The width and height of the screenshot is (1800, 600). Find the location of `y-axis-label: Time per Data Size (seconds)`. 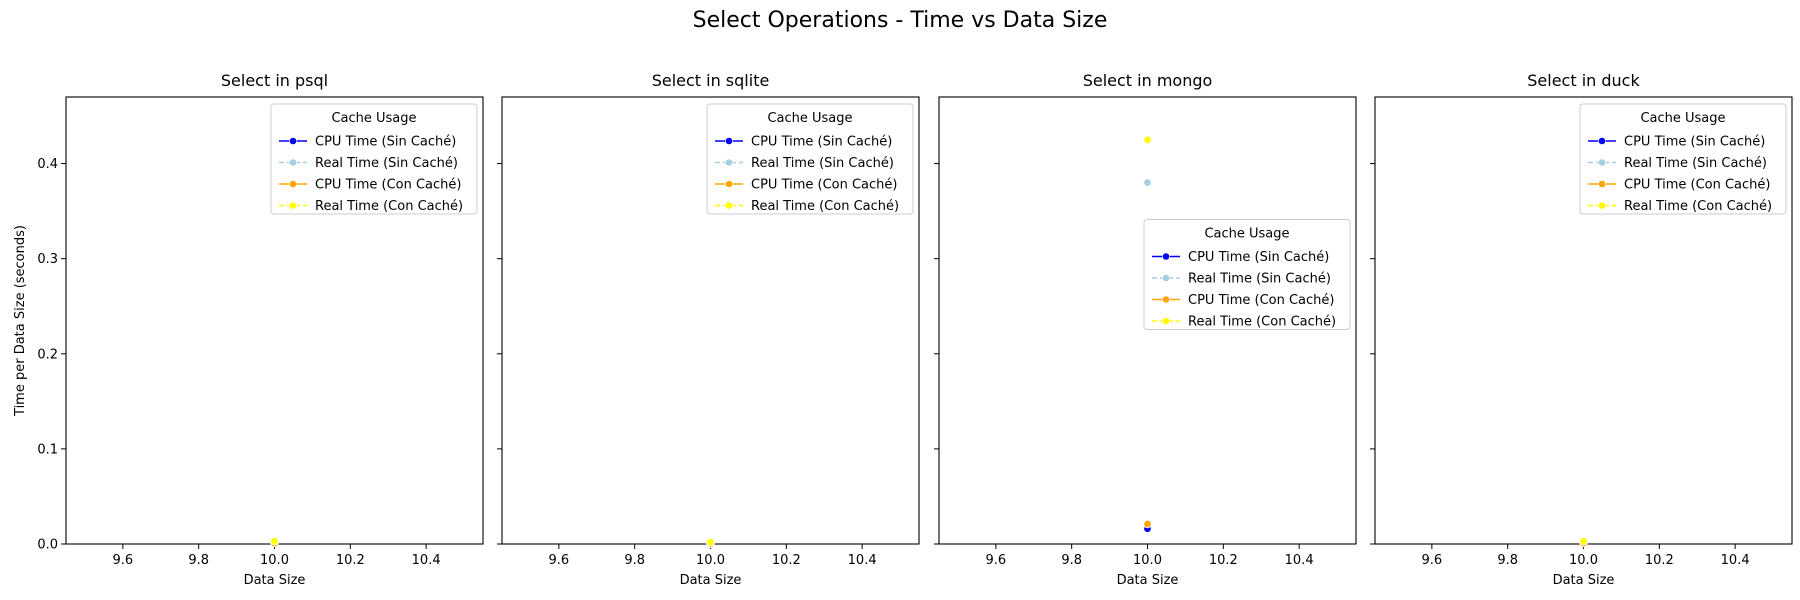

y-axis-label: Time per Data Size (seconds) is located at coordinates (20, 321).